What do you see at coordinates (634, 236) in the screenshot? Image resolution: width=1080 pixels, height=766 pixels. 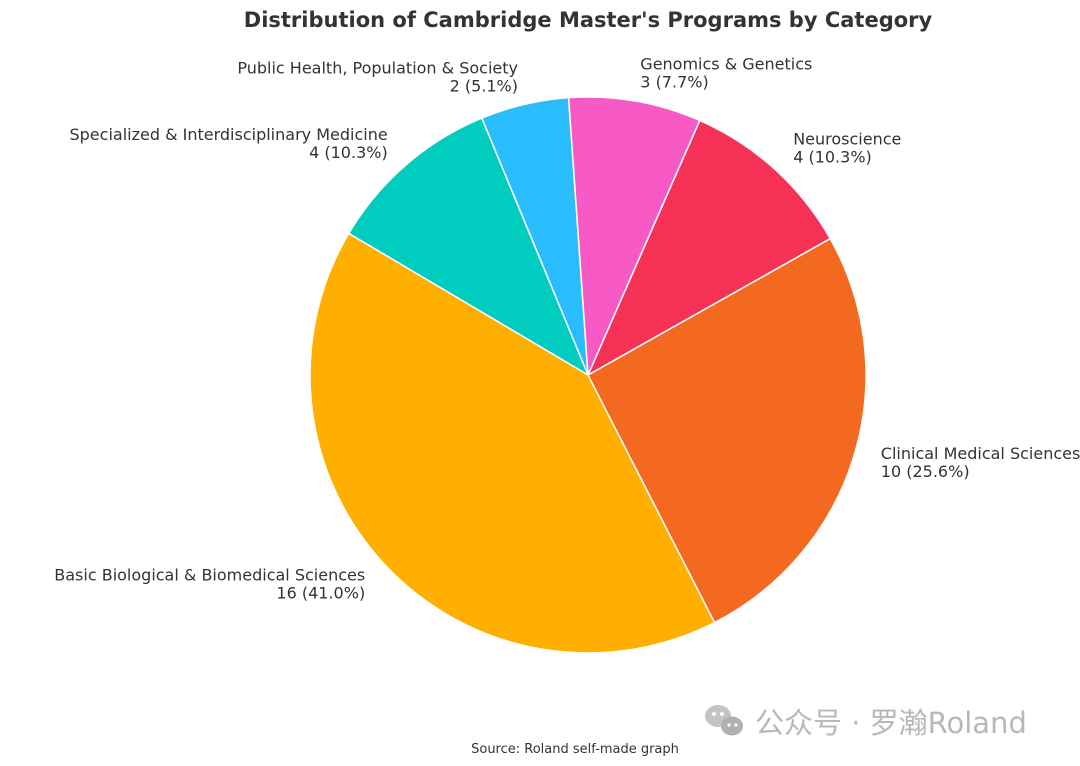 I see `pie-slice-genomics-genetics` at bounding box center [634, 236].